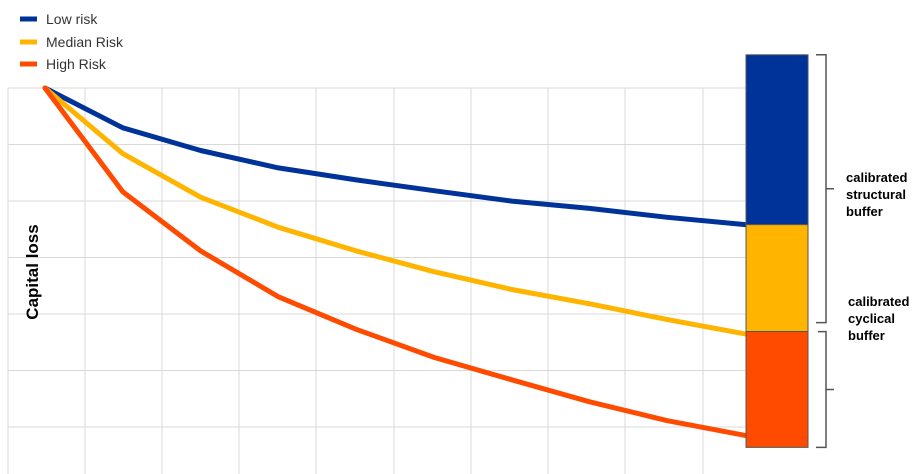 The image size is (918, 474). Describe the element at coordinates (878, 301) in the screenshot. I see `annotation-cyclical-line-1: calibrated` at that location.